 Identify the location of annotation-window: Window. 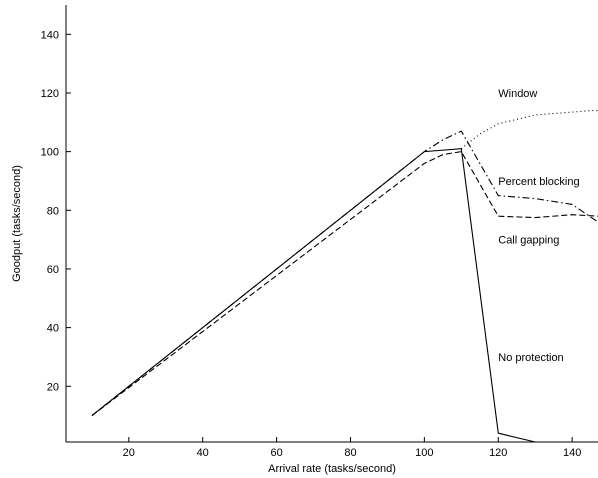
(517, 94).